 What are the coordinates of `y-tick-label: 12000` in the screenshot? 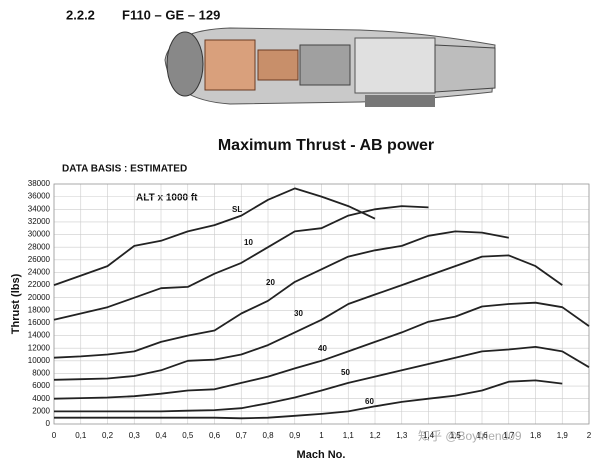 It's located at (39, 347).